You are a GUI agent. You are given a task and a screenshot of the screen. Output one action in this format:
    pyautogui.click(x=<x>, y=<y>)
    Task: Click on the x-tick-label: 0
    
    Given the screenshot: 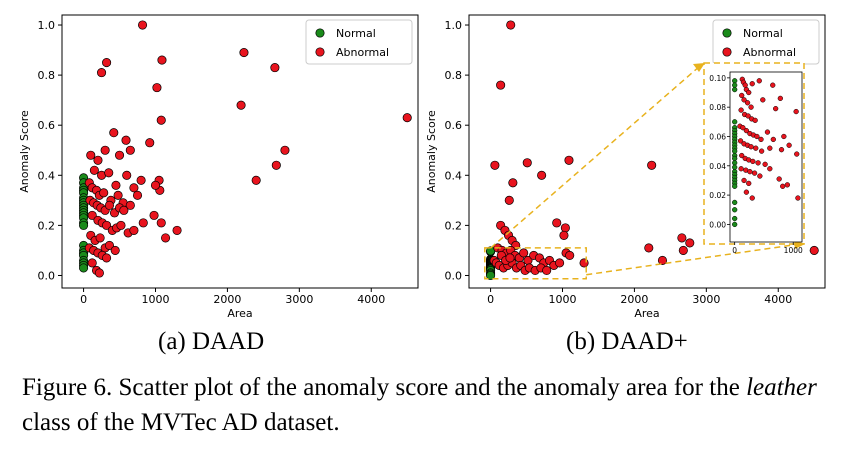 What is the action you would take?
    pyautogui.click(x=490, y=299)
    